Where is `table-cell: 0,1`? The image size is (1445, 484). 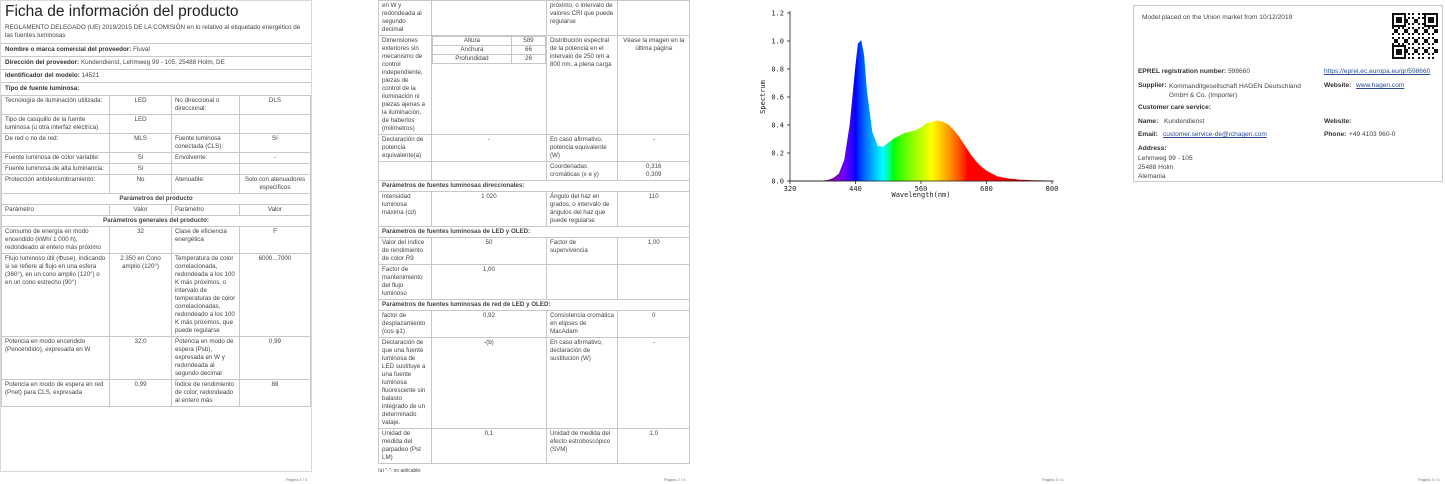 table-cell: 0,1 is located at coordinates (488, 446).